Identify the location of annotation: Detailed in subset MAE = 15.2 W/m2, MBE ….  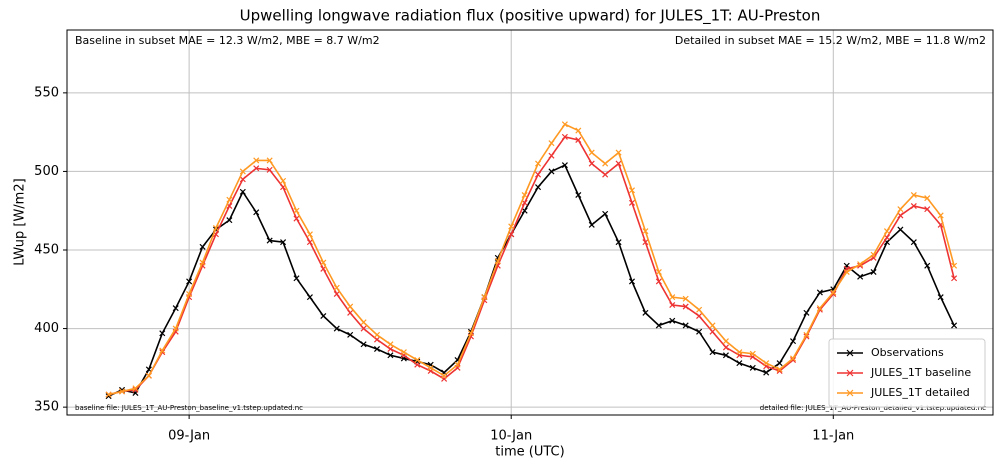
(830, 40).